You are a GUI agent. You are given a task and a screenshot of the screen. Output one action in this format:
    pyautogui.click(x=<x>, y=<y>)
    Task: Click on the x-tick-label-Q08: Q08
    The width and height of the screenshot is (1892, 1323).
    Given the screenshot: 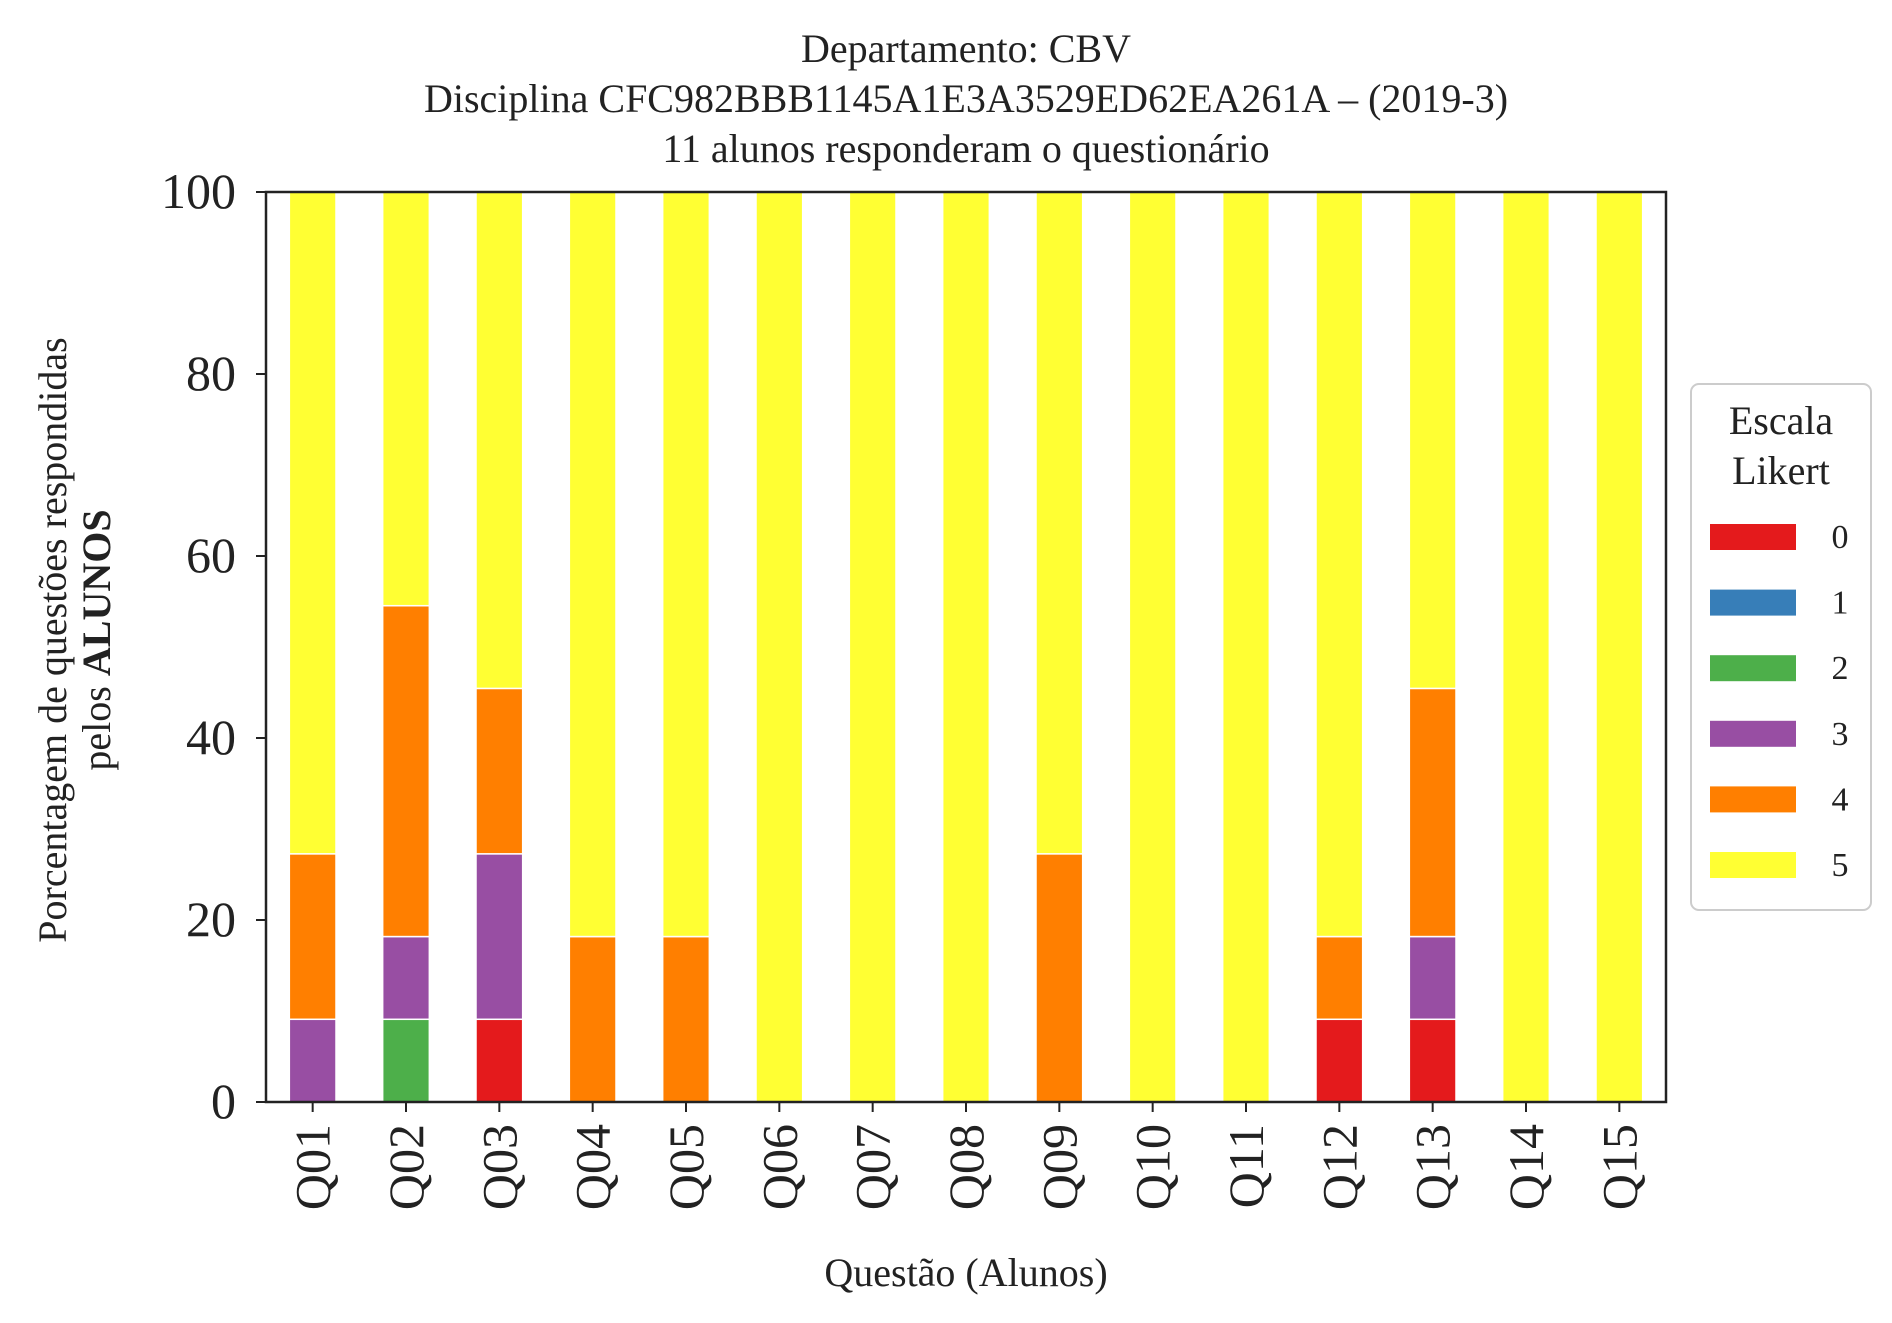 What is the action you would take?
    pyautogui.click(x=966, y=1167)
    